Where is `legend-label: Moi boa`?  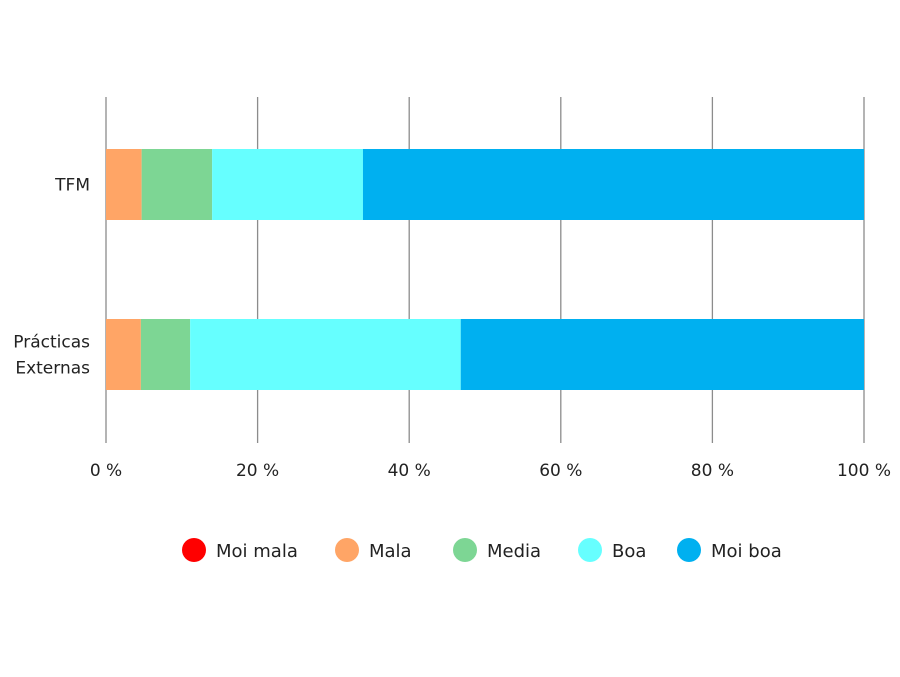
legend-label: Moi boa is located at coordinates (746, 551).